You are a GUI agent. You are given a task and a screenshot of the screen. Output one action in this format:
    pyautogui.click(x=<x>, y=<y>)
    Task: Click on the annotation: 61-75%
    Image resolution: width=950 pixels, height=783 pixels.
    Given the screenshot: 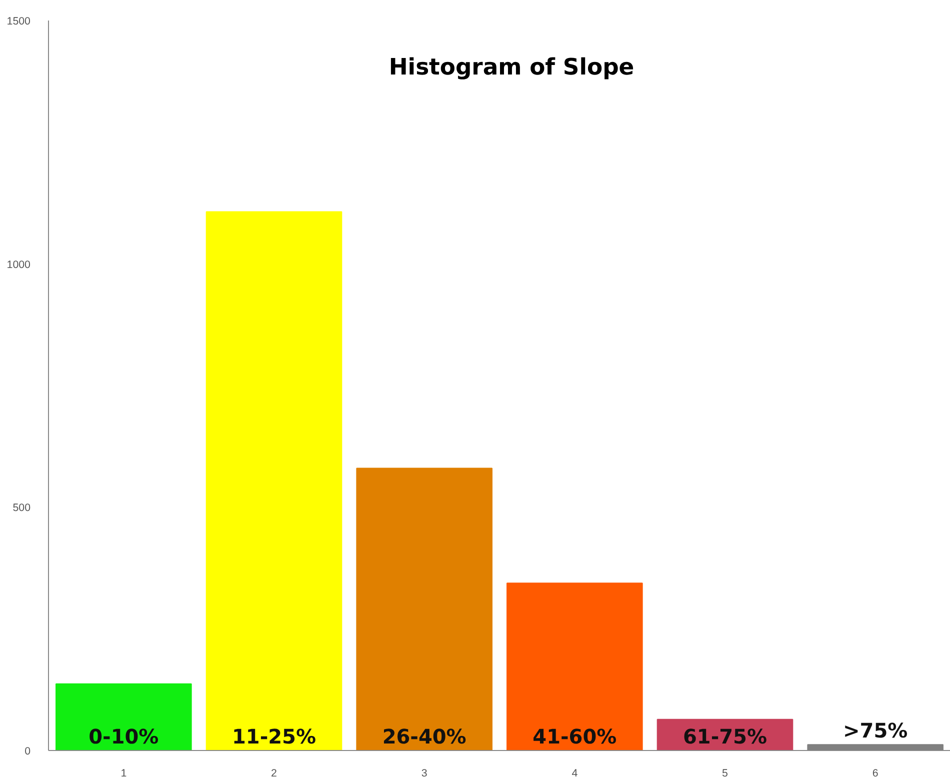 What is the action you would take?
    pyautogui.click(x=725, y=736)
    